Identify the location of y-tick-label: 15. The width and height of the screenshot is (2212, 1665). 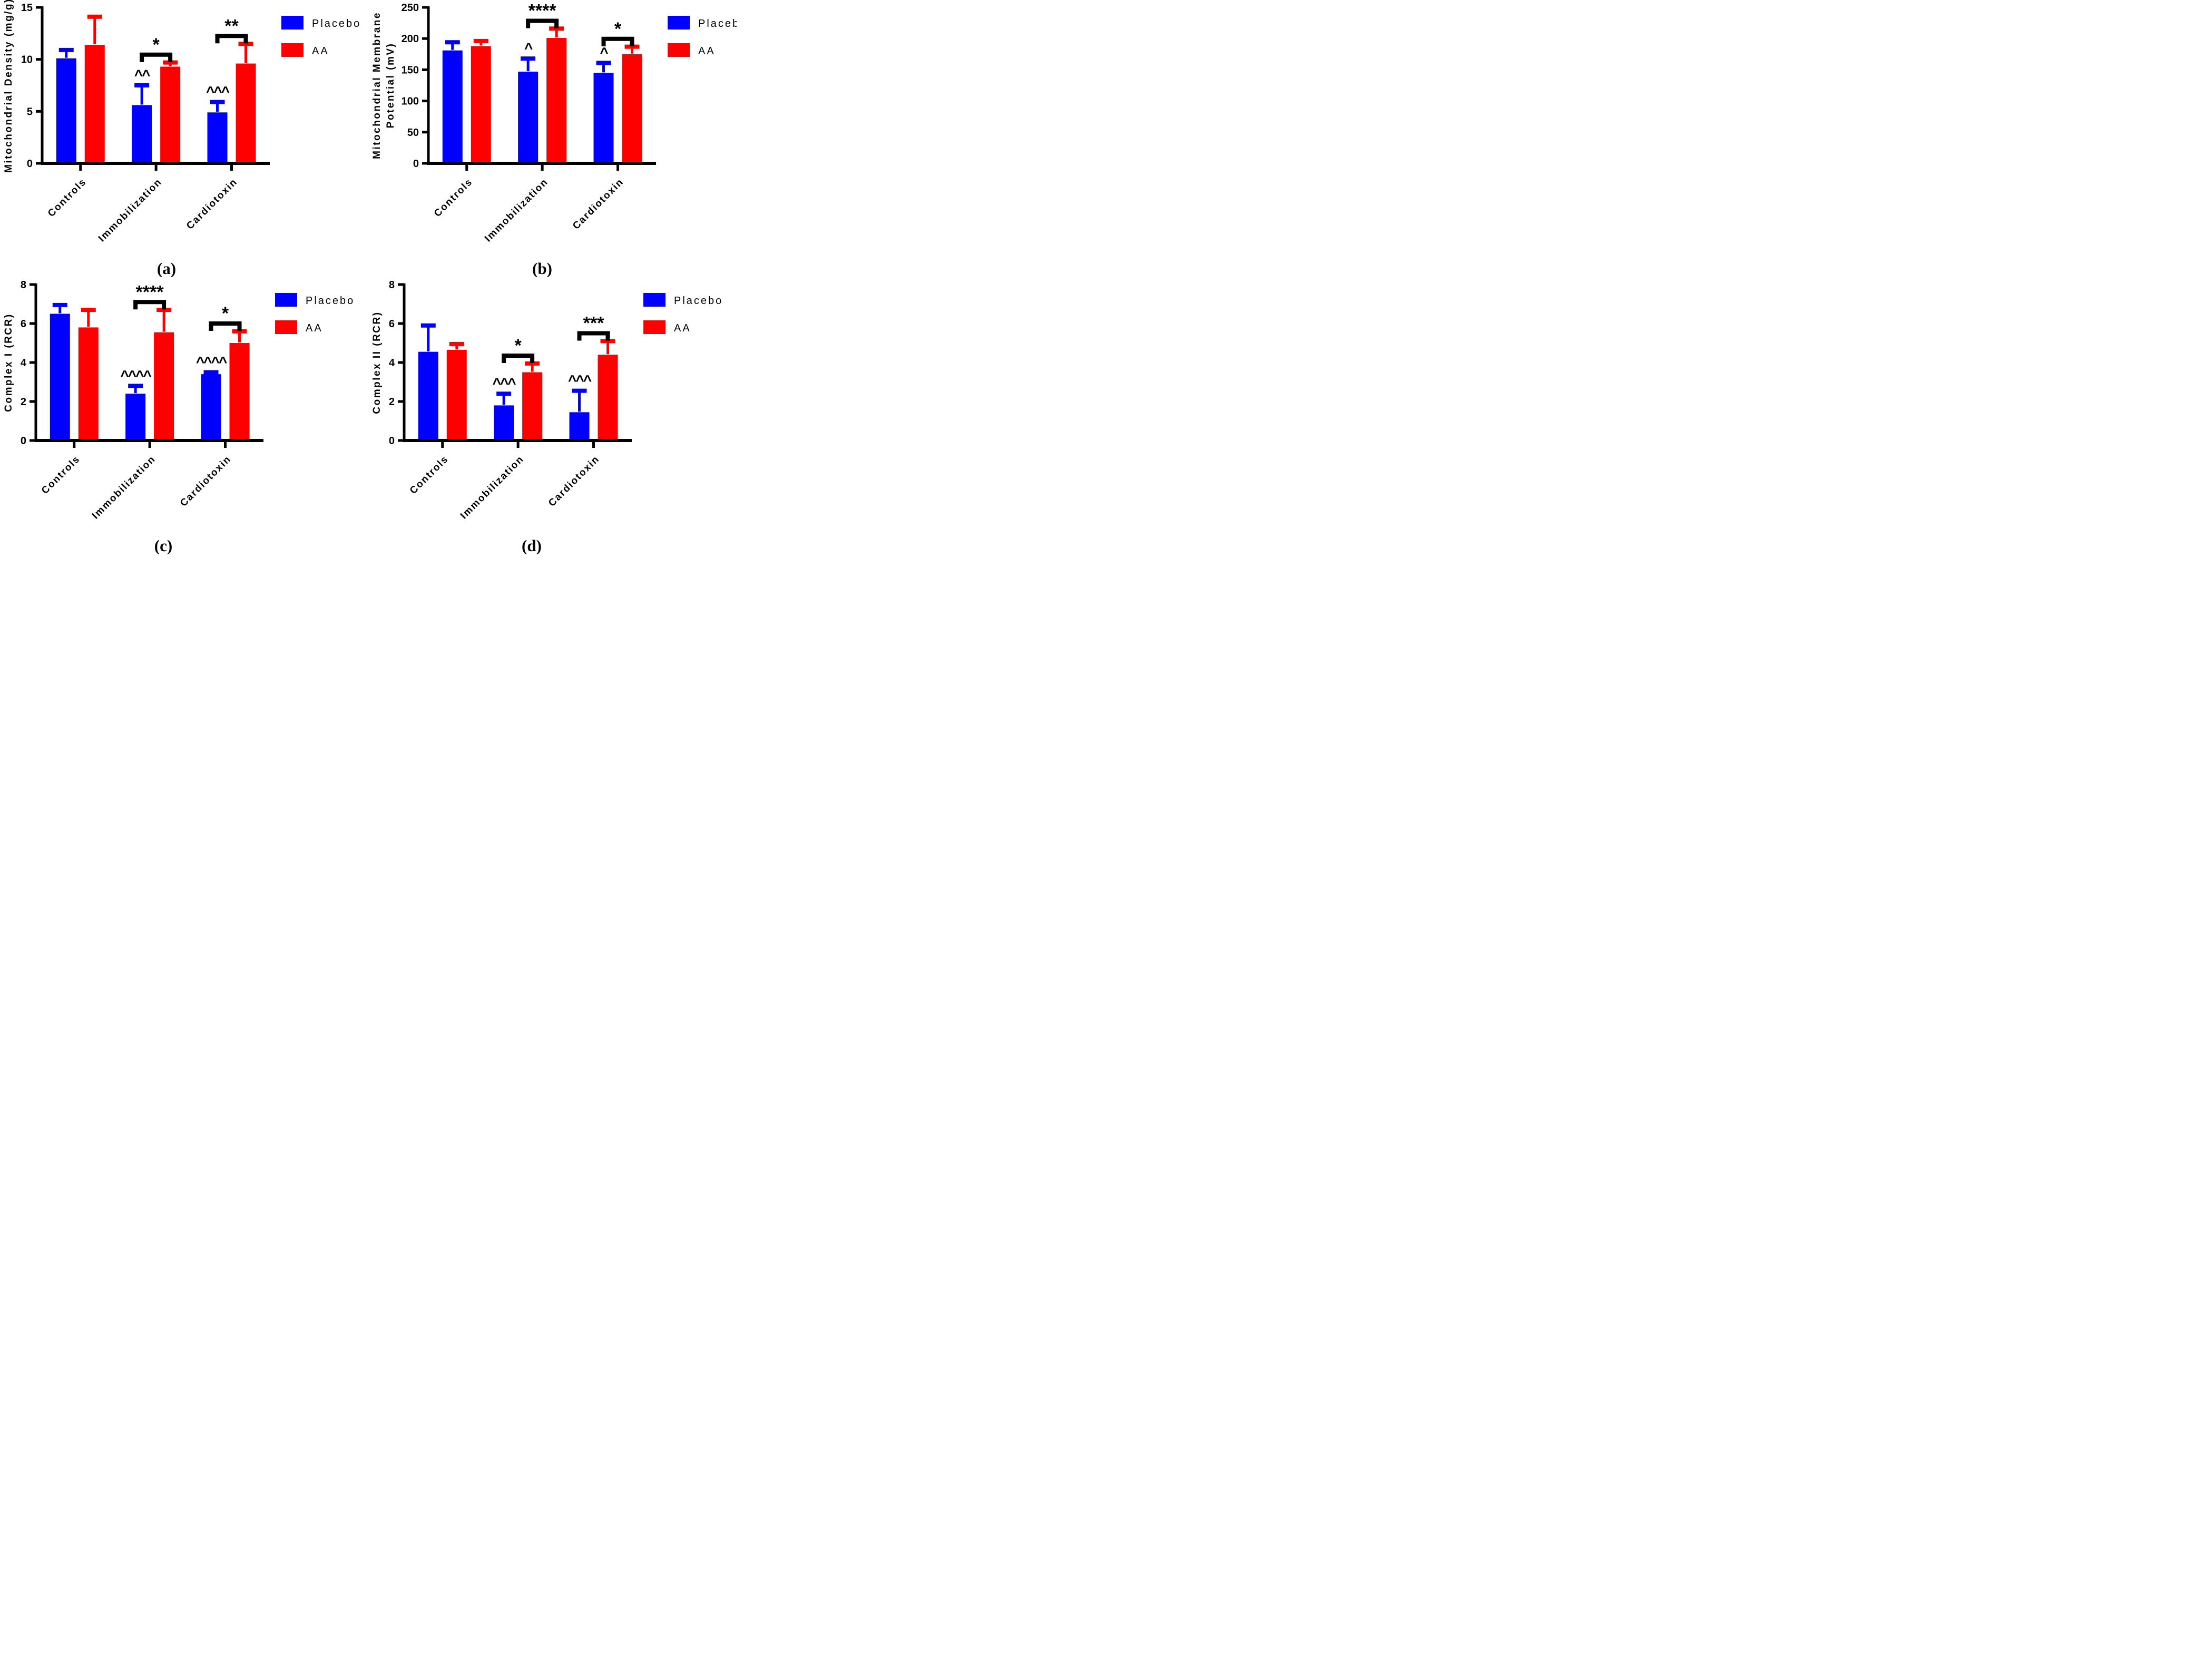
(27, 8).